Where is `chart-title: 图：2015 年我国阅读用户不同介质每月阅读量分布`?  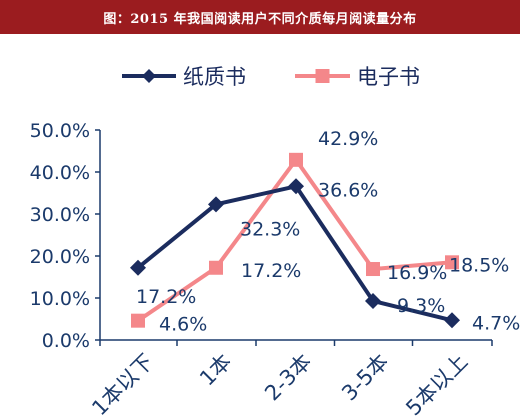
chart-title: 图：2015 年我国阅读用户不同介质每月阅读量分布 is located at coordinates (260, 19).